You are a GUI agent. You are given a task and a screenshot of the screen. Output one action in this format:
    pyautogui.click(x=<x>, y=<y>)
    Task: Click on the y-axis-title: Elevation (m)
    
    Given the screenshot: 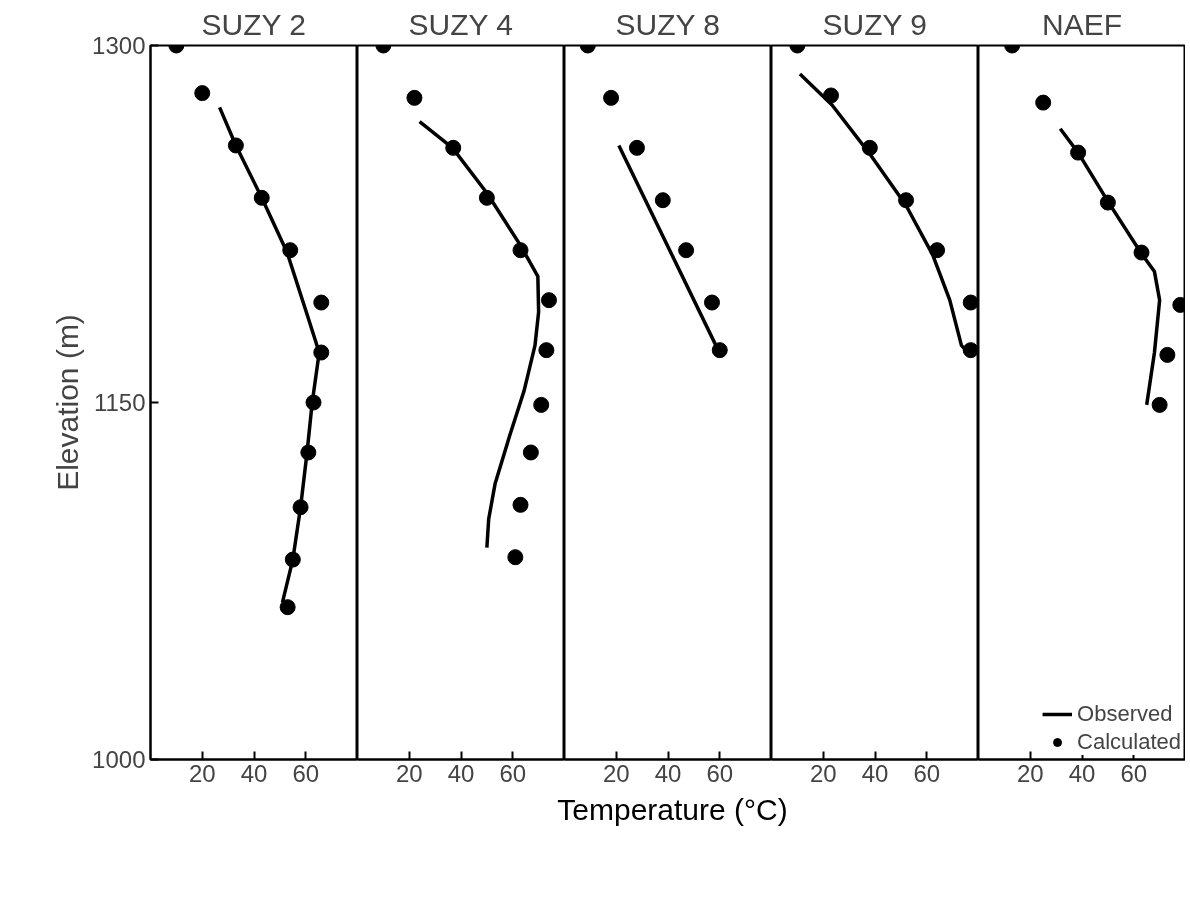 What is the action you would take?
    pyautogui.click(x=68, y=402)
    